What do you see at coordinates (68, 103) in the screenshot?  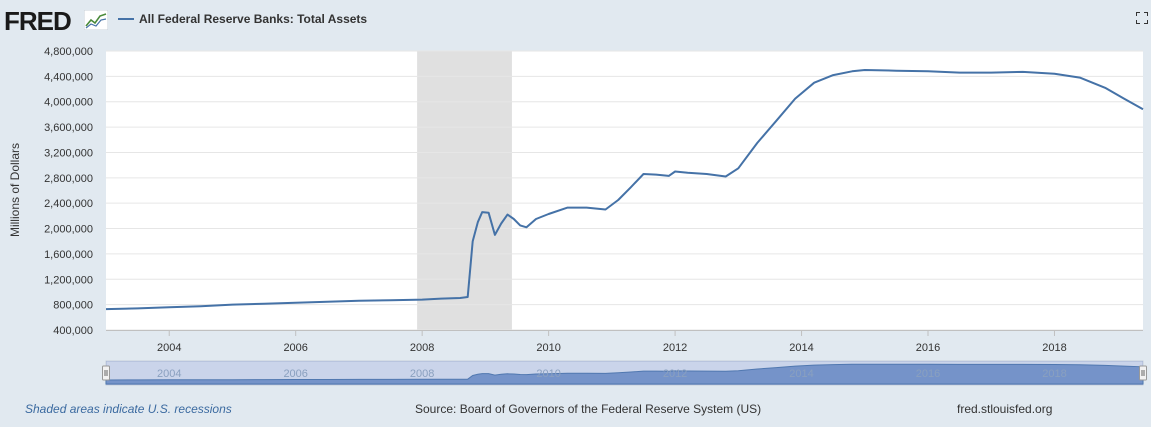 I see `y-tick-label-9: 4,000,000` at bounding box center [68, 103].